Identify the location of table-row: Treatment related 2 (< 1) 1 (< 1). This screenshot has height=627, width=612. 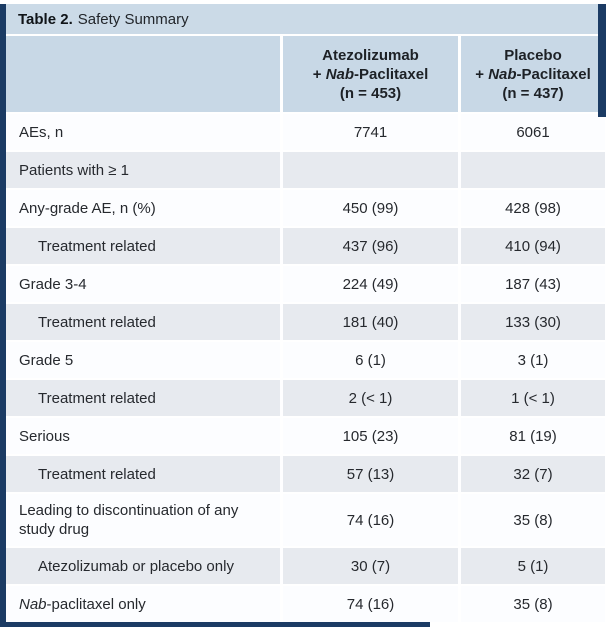
(305, 397).